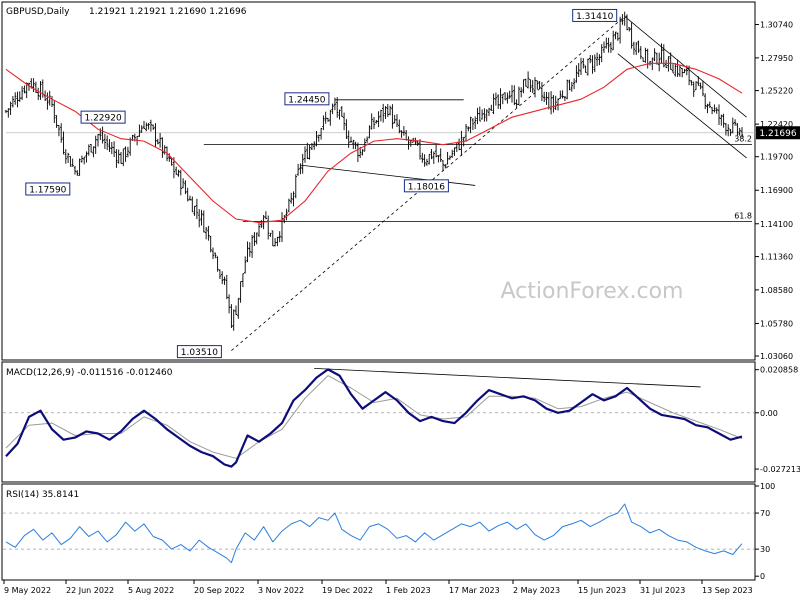 The image size is (800, 600). Describe the element at coordinates (347, 590) in the screenshot. I see `x-tick-label: 19 Dec 2022` at that location.